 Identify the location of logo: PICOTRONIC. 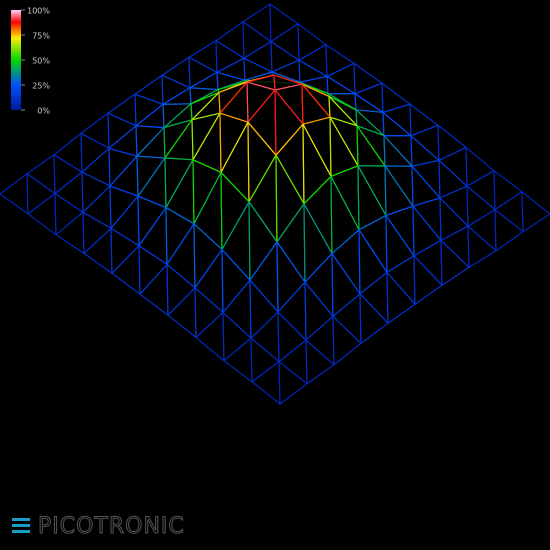
(98, 527).